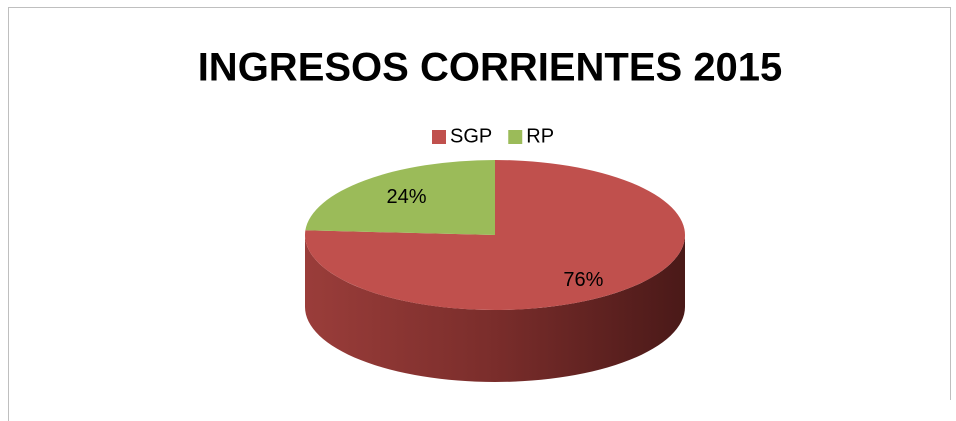 The width and height of the screenshot is (956, 421). Describe the element at coordinates (495, 308) in the screenshot. I see `slice-side` at that location.